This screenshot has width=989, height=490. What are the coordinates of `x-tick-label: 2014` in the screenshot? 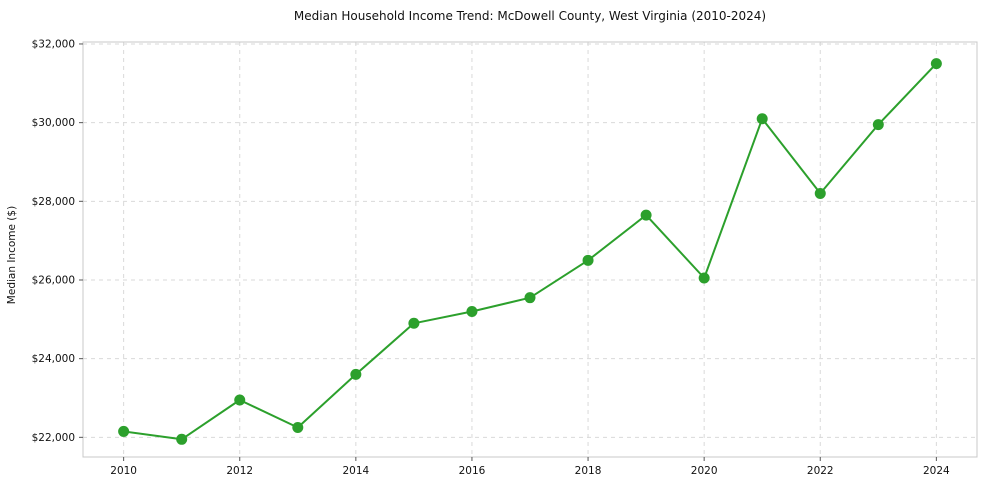 It's located at (355, 471).